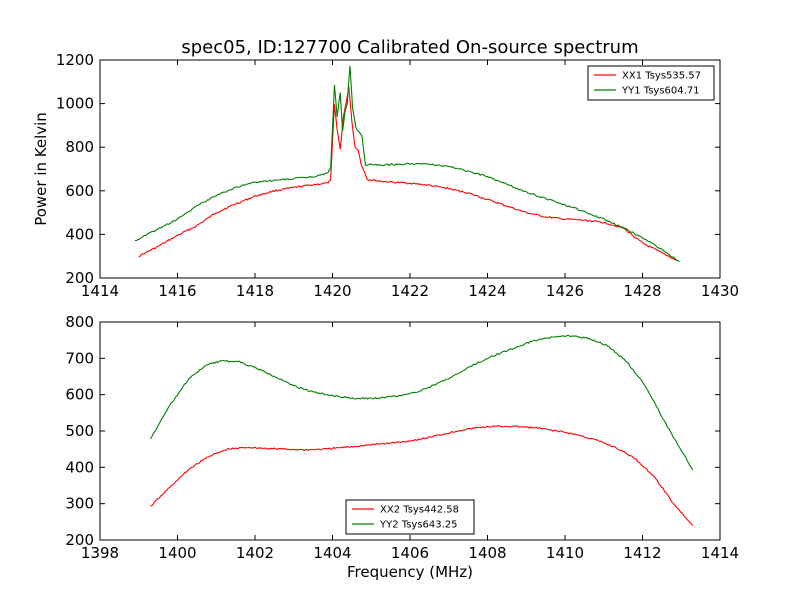 The width and height of the screenshot is (800, 600). What do you see at coordinates (177, 291) in the screenshot?
I see `x-tick-label: 1416` at bounding box center [177, 291].